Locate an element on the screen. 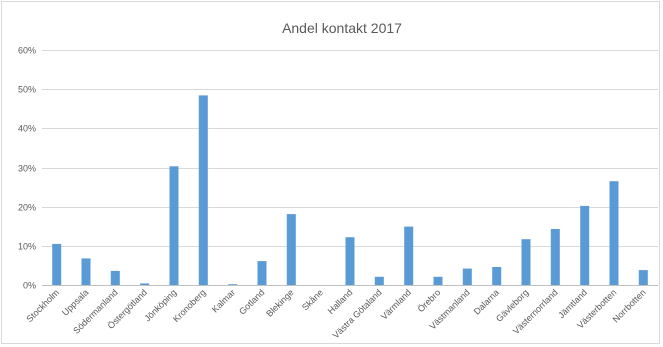  y-tick-label: 30% is located at coordinates (27, 169).